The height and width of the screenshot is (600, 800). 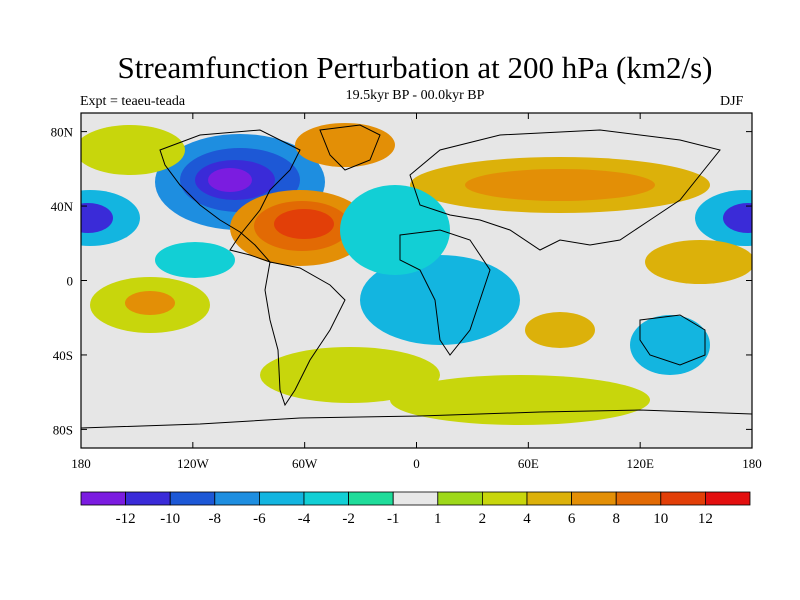 What do you see at coordinates (415, 509) in the screenshot?
I see `colorbar: -12 -10 -8 -6 -4 -2 -1 1 2 4 6 8 10 12` at bounding box center [415, 509].